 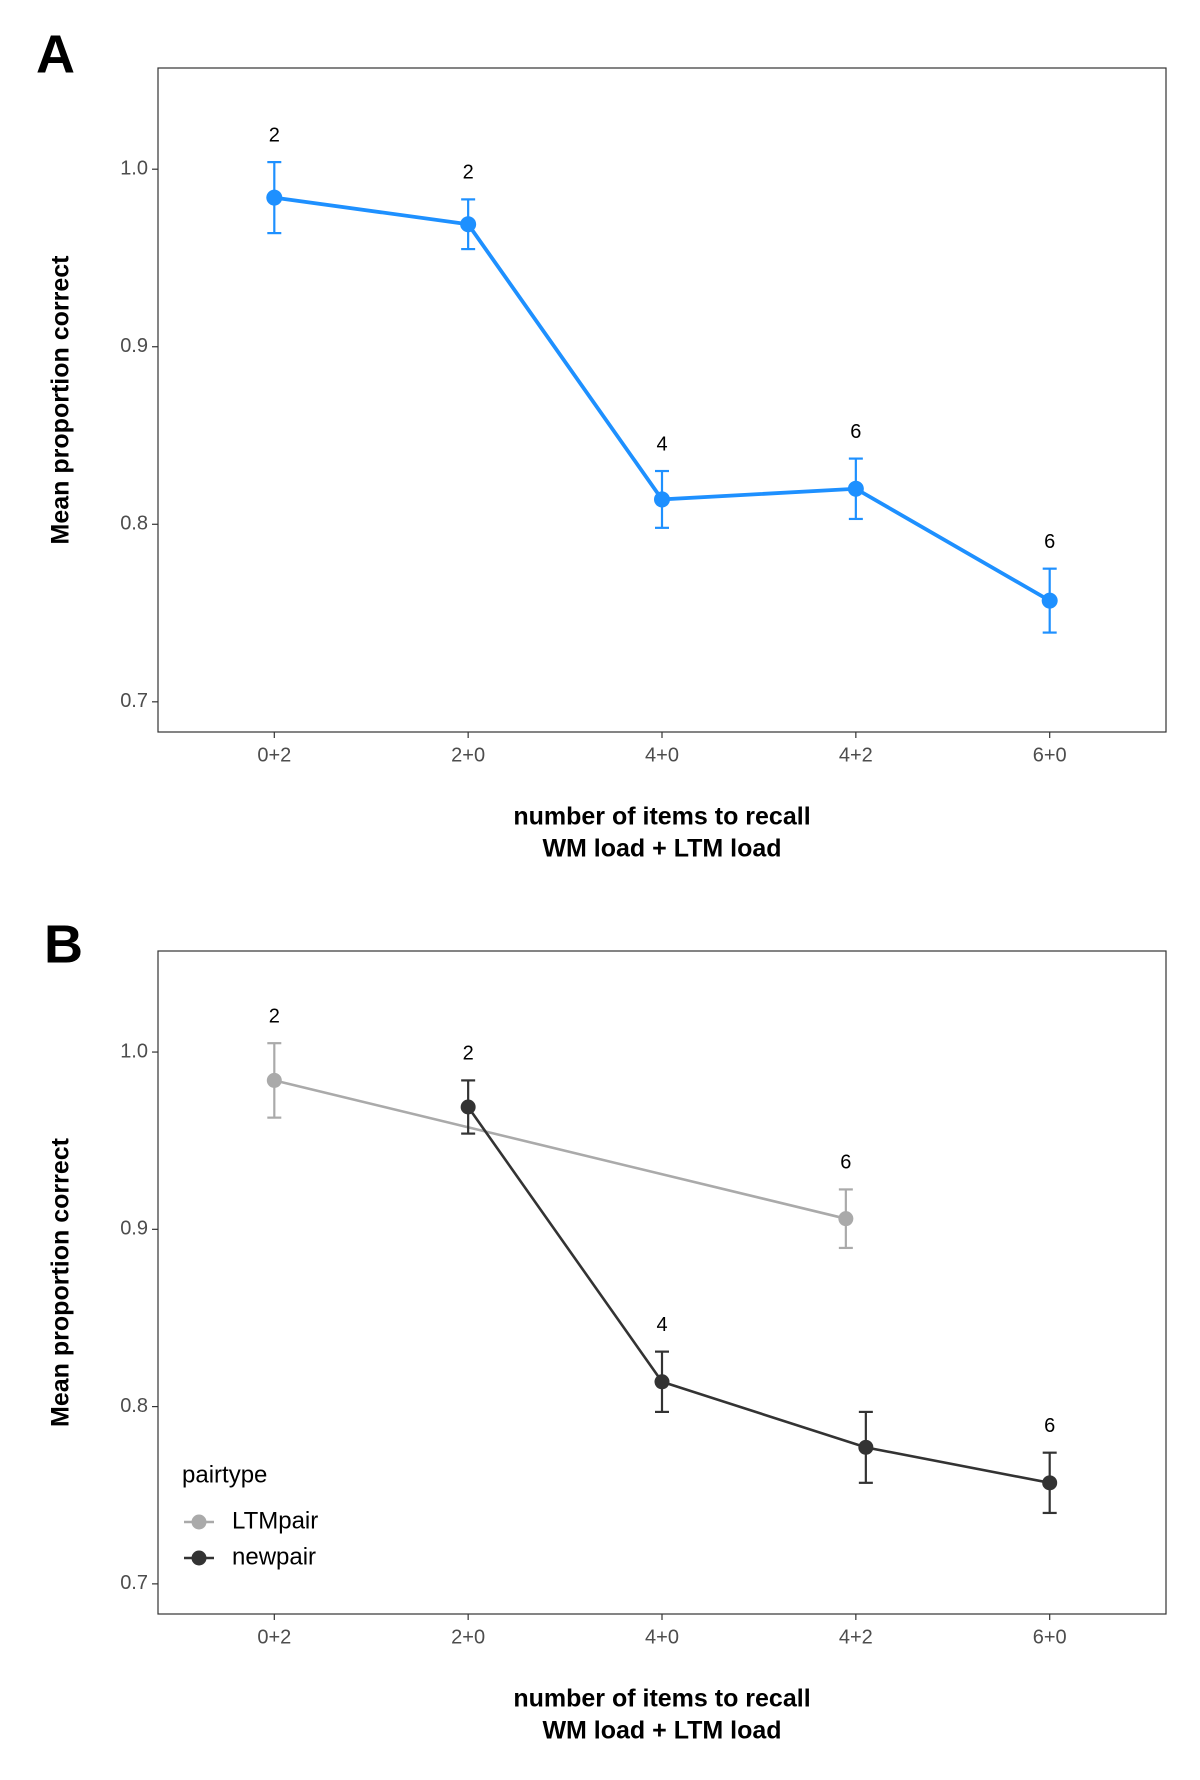 What do you see at coordinates (274, 1556) in the screenshot?
I see `legend-label: newpair` at bounding box center [274, 1556].